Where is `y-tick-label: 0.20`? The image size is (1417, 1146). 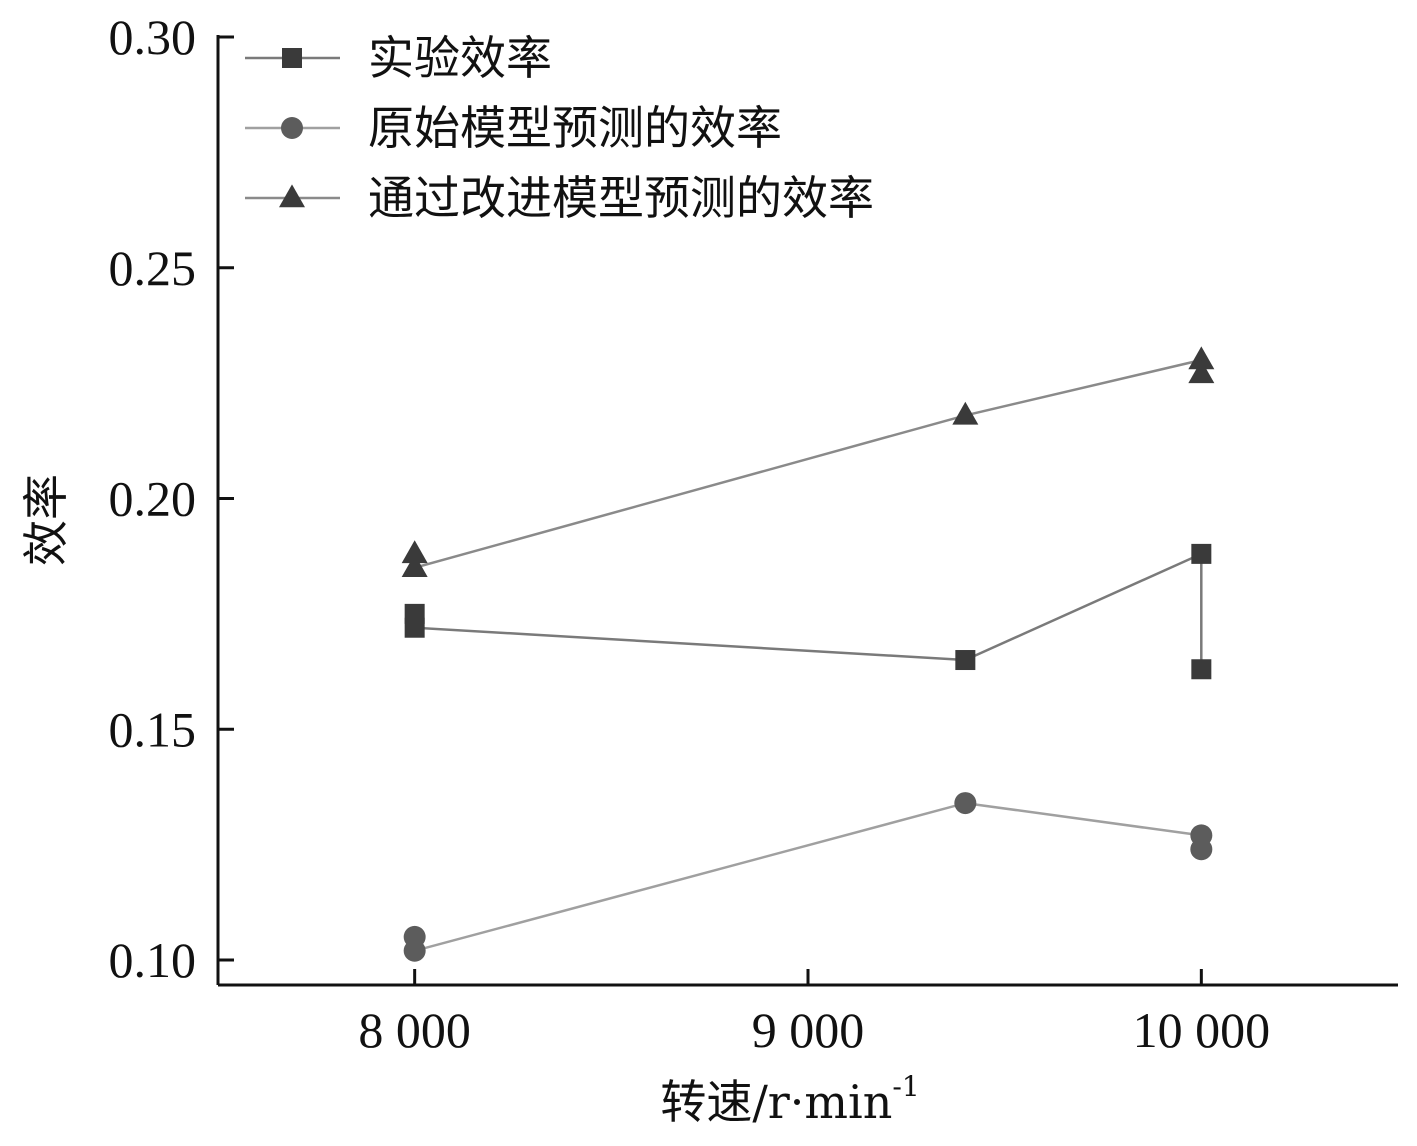
y-tick-label: 0.20 is located at coordinates (153, 499).